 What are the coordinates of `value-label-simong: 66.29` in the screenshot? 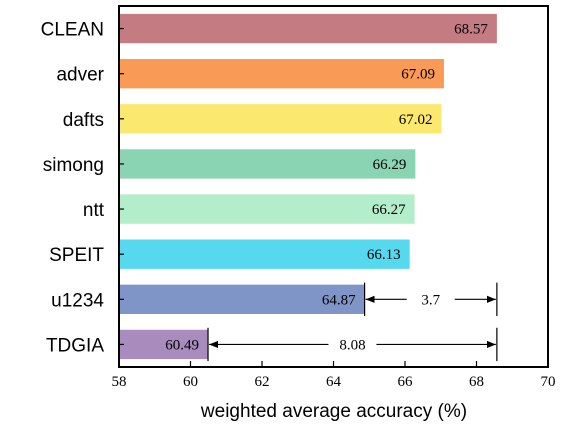 It's located at (390, 165).